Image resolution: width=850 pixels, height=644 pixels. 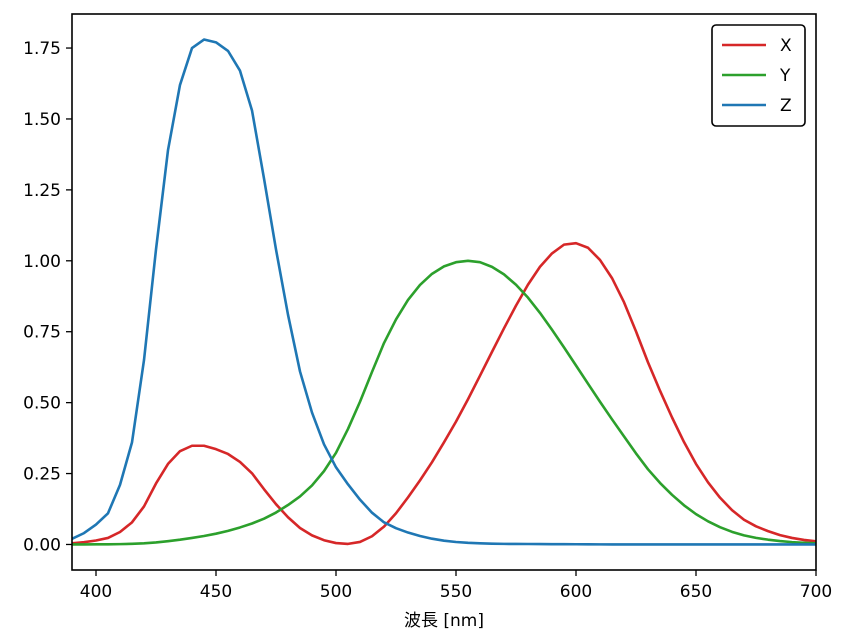 I want to click on legend-label-x: X, so click(x=786, y=46).